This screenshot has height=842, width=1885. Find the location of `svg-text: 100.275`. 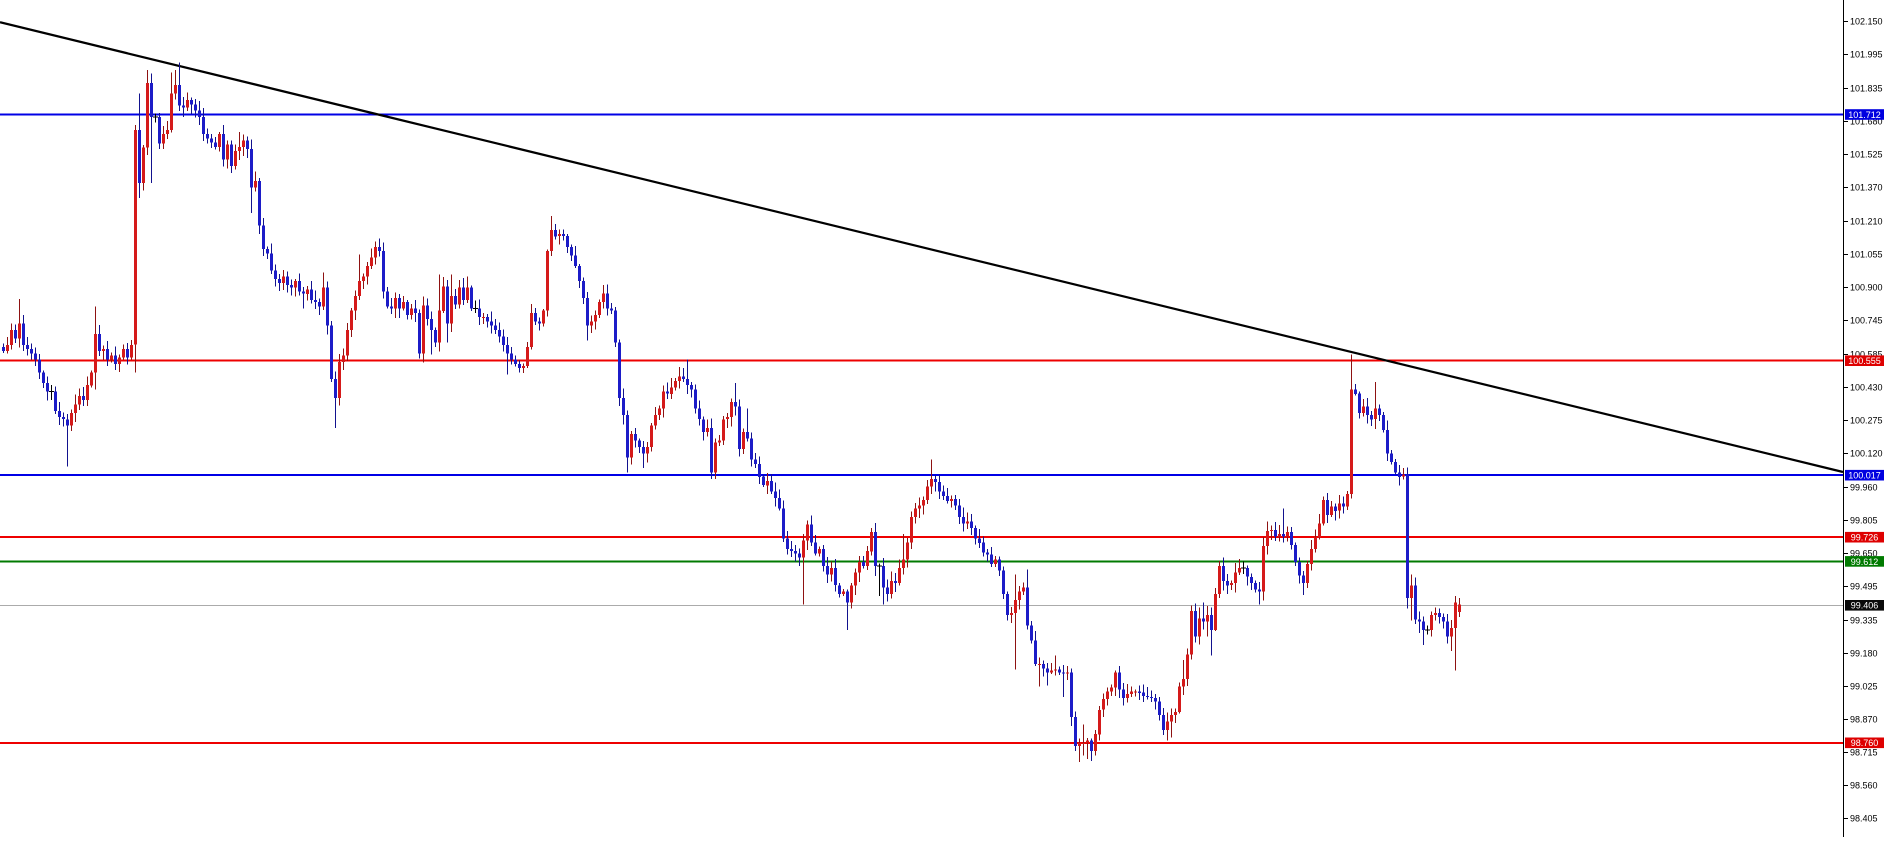

svg-text: 100.275 is located at coordinates (1866, 421).